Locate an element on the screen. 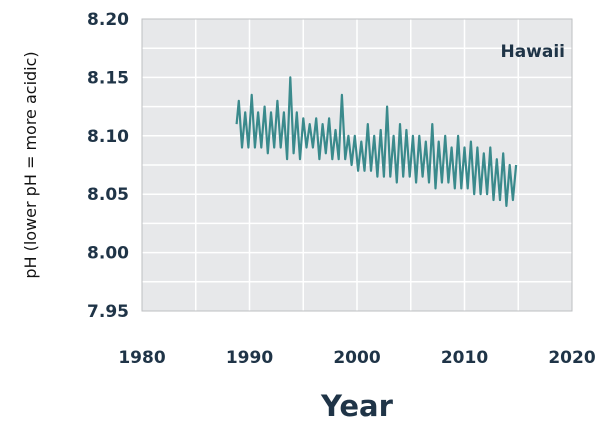 This screenshot has height=434, width=613. y-tick-label: 8.10 is located at coordinates (108, 137).